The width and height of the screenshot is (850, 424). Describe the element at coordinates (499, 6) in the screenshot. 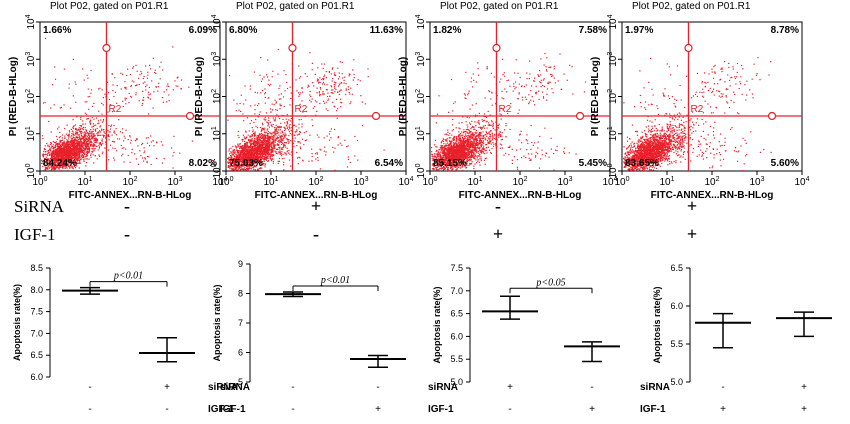

I see `panel-title: Plot P02, gated on P01.R1` at that location.